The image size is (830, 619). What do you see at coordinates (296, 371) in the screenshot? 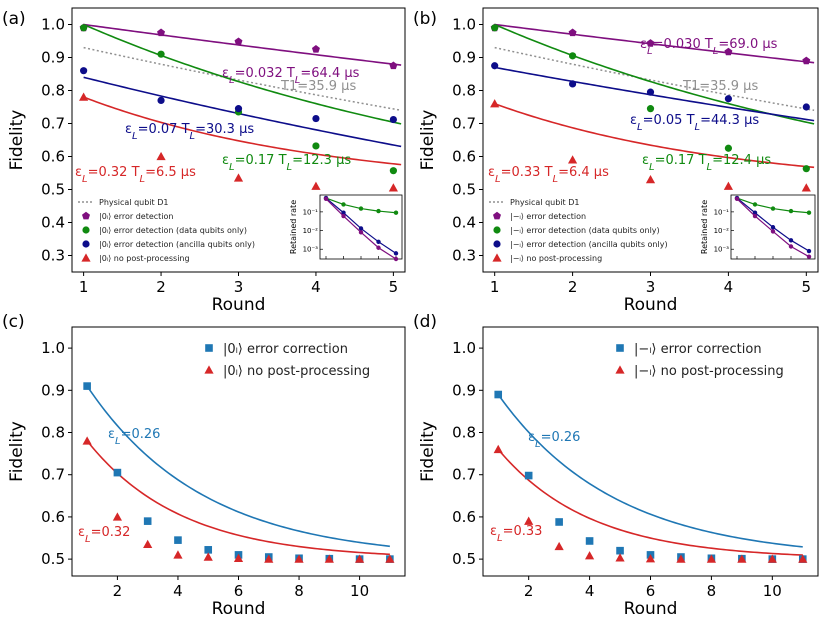
I see `legend-label: |0ₗ⟩ no post-processing` at bounding box center [296, 371].